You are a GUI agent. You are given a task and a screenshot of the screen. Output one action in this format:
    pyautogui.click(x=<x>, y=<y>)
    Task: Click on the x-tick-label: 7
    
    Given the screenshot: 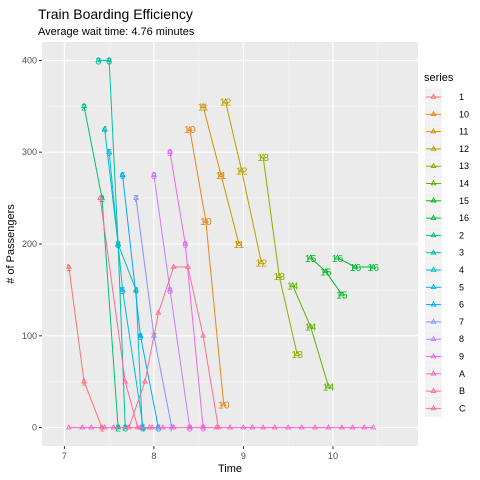 What is the action you would take?
    pyautogui.click(x=64, y=456)
    